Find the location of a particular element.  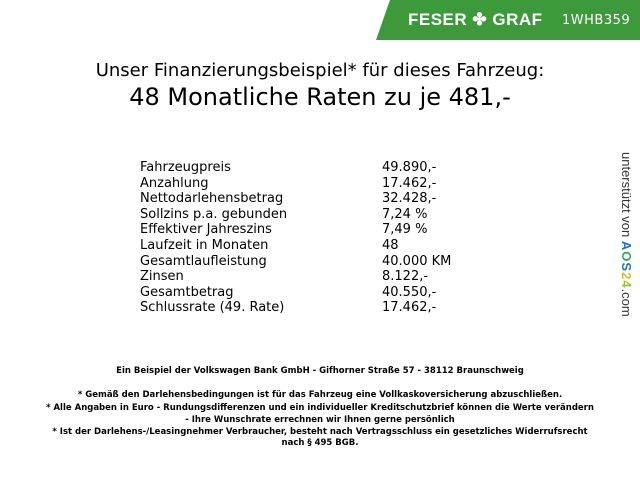

table-row: Nettodarlehensbetrag 32.428,- is located at coordinates (310, 199).